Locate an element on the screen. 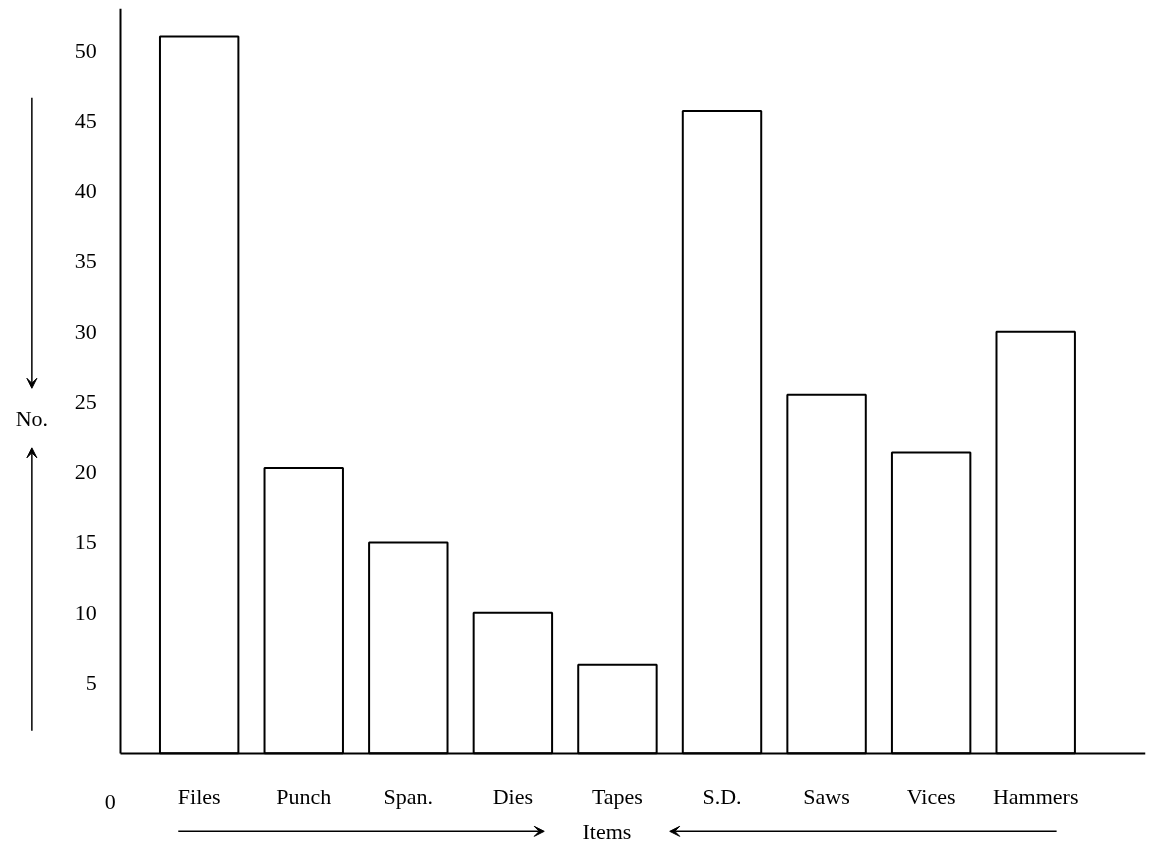 This screenshot has height=842, width=1149. x-axis-title: Items is located at coordinates (607, 830).